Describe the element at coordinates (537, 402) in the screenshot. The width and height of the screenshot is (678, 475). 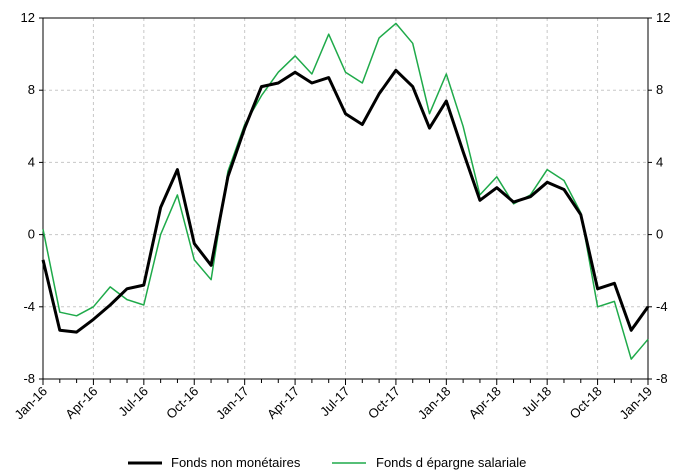
I see `x-tick-label: Jul-18` at that location.